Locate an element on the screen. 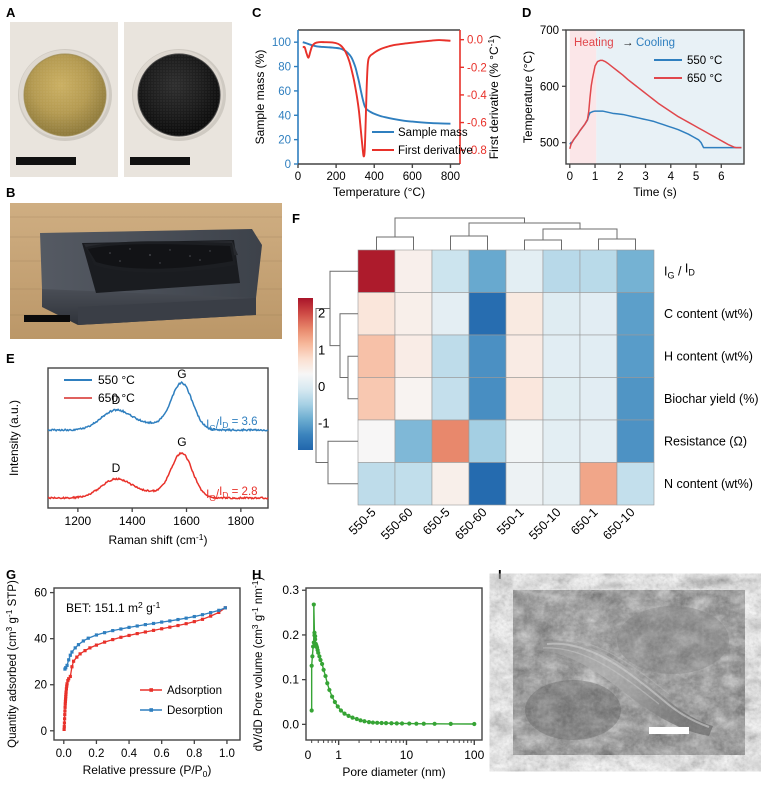 The width and height of the screenshot is (761, 788). g-bet-annotation: BET: 151.1 m2 g-1 is located at coordinates (113, 607).